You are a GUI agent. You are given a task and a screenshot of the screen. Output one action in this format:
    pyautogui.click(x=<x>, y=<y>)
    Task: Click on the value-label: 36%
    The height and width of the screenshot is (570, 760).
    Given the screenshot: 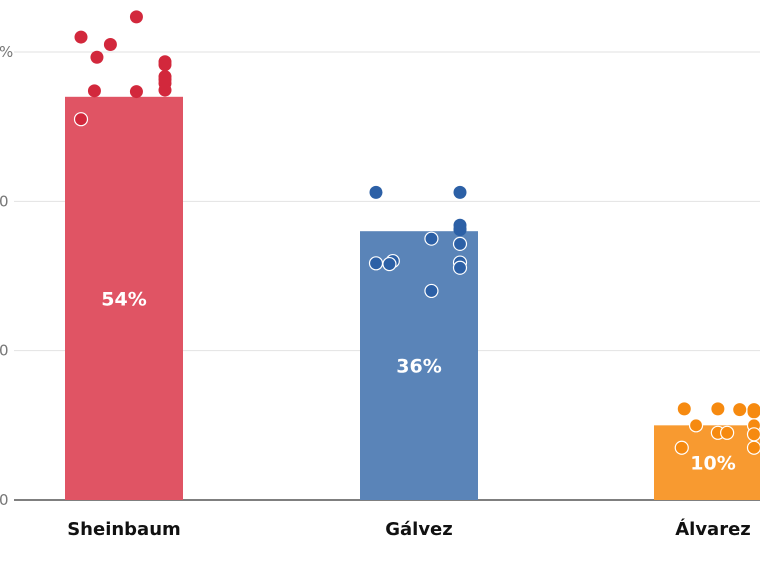 What is the action you would take?
    pyautogui.click(x=418, y=367)
    